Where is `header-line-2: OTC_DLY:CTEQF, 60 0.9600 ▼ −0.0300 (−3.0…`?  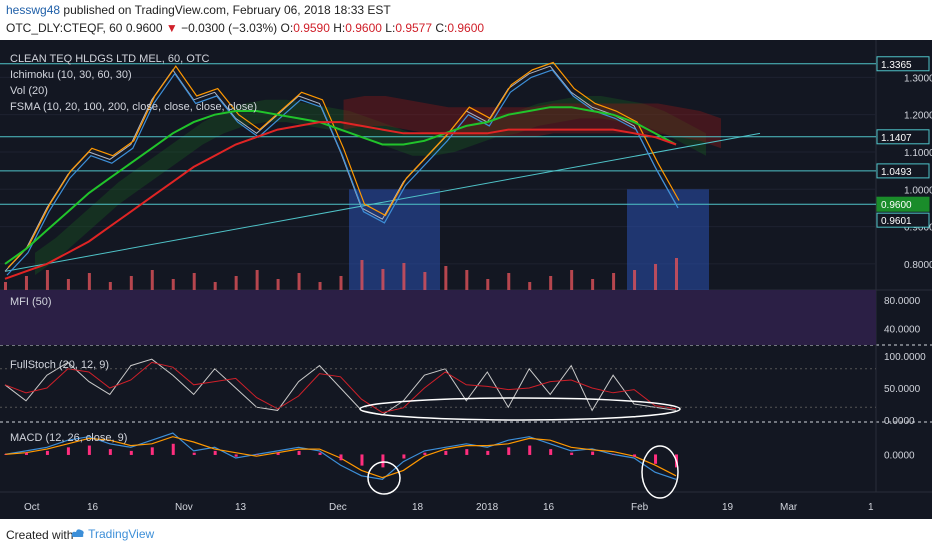 header-line-2: OTC_DLY:CTEQF, 60 0.9600 ▼ −0.0300 (−3.0… is located at coordinates (245, 28).